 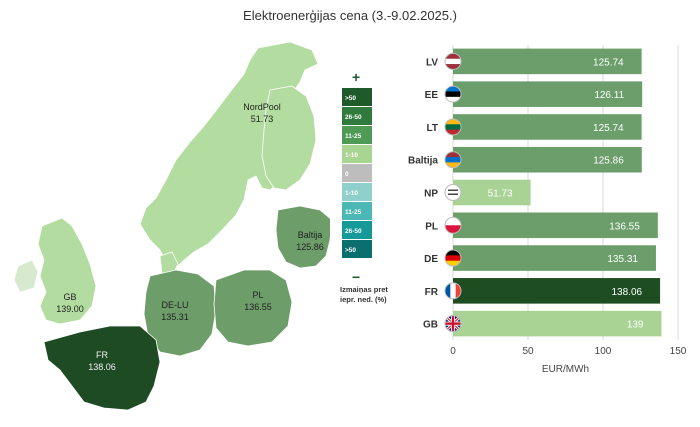 What do you see at coordinates (350, 15) in the screenshot?
I see `chart-title: Elektroenerģijas cena (3.-9.02.2025.)` at bounding box center [350, 15].